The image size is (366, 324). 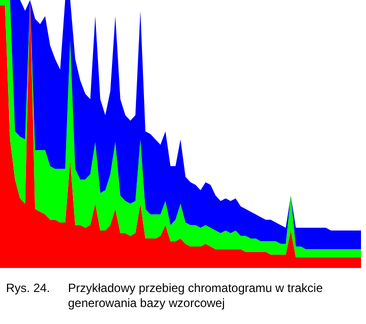 I want to click on text: Rys. 24., so click(x=28, y=288).